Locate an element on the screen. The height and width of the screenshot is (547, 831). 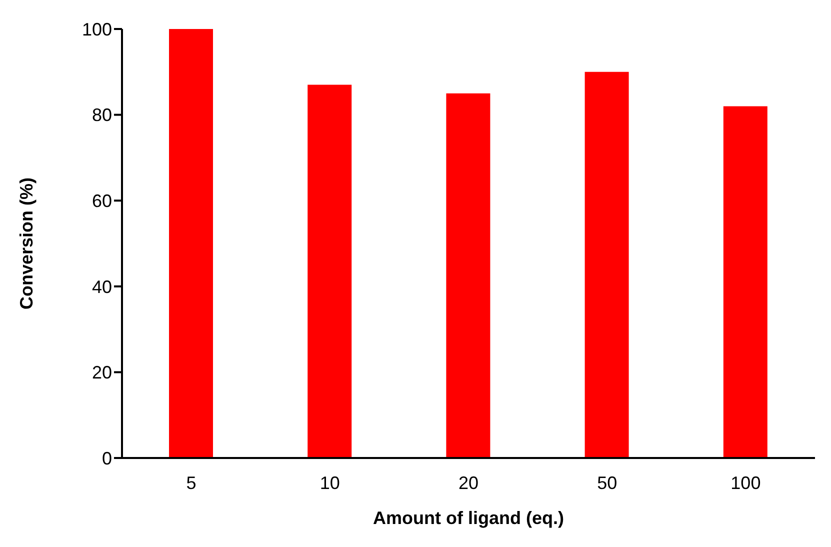
y-axis-title: Conversion (%) is located at coordinates (26, 243).